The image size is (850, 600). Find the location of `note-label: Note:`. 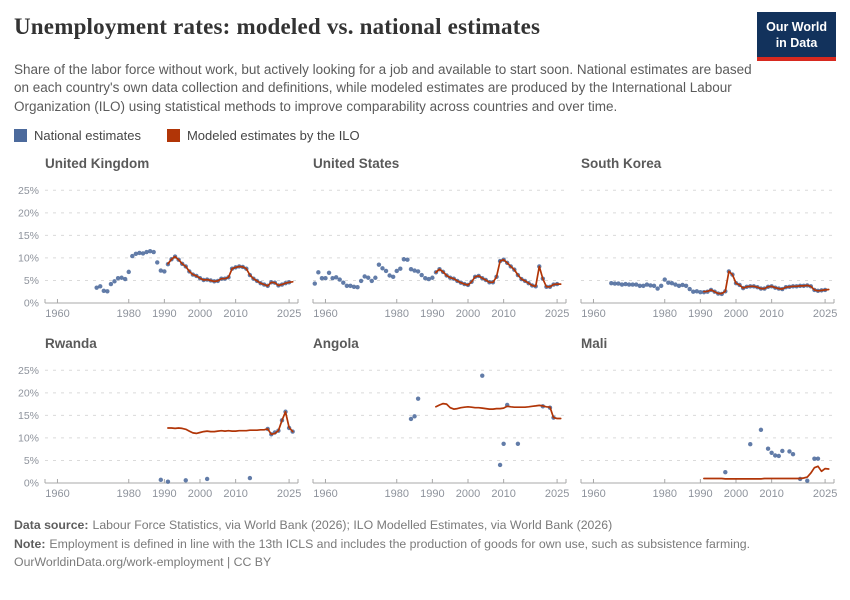

note-label: Note: is located at coordinates (30, 543).